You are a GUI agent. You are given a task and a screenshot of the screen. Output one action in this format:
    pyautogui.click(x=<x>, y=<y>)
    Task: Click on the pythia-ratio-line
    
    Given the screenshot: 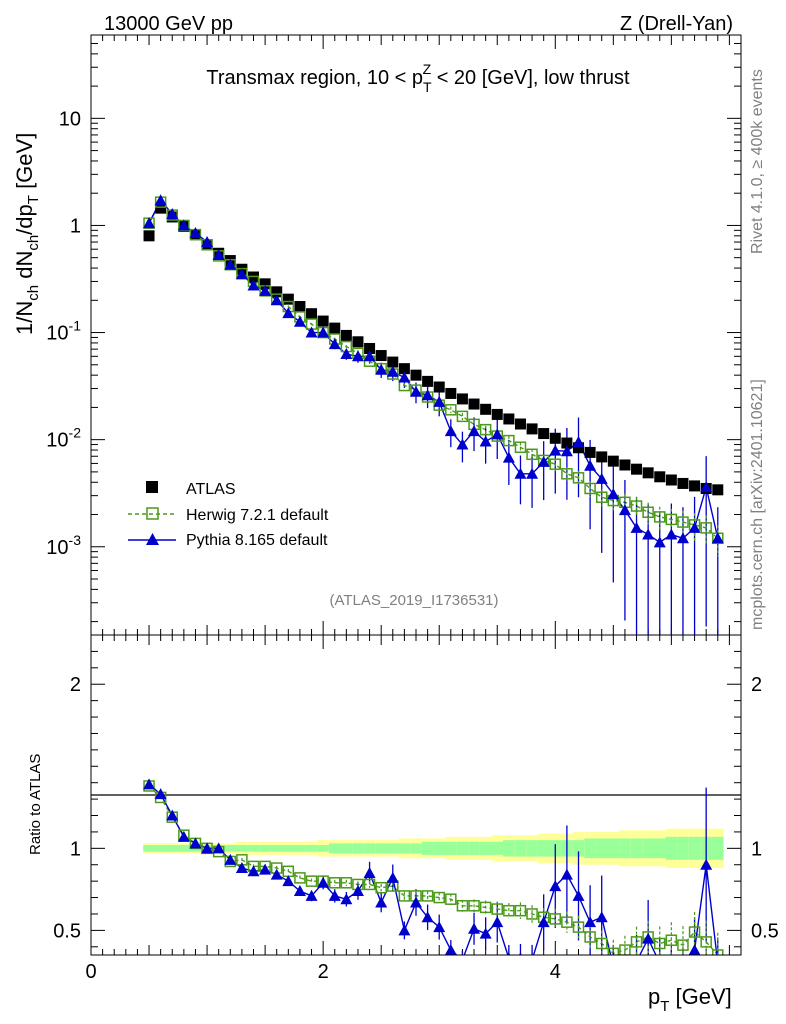 What is the action you would take?
    pyautogui.click(x=433, y=869)
    